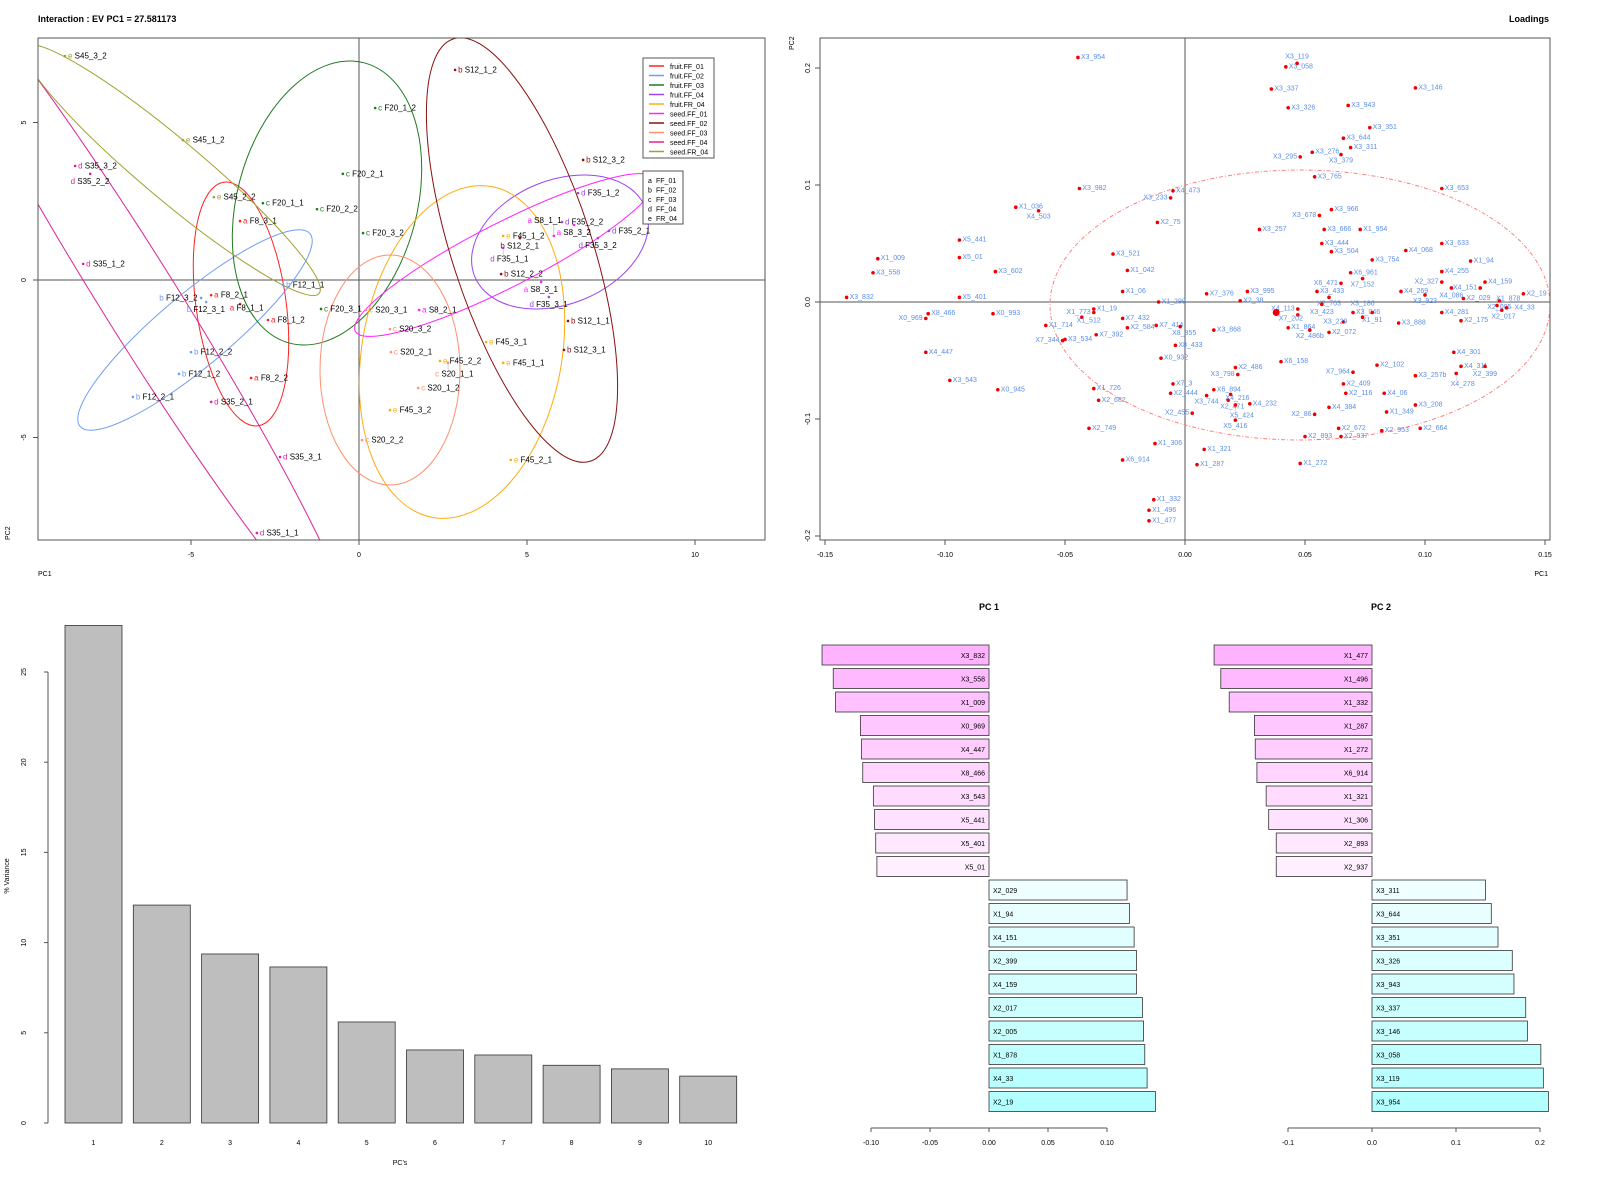 The width and height of the screenshot is (1600, 1200). I want to click on loading-label: X2_444, so click(1186, 393).